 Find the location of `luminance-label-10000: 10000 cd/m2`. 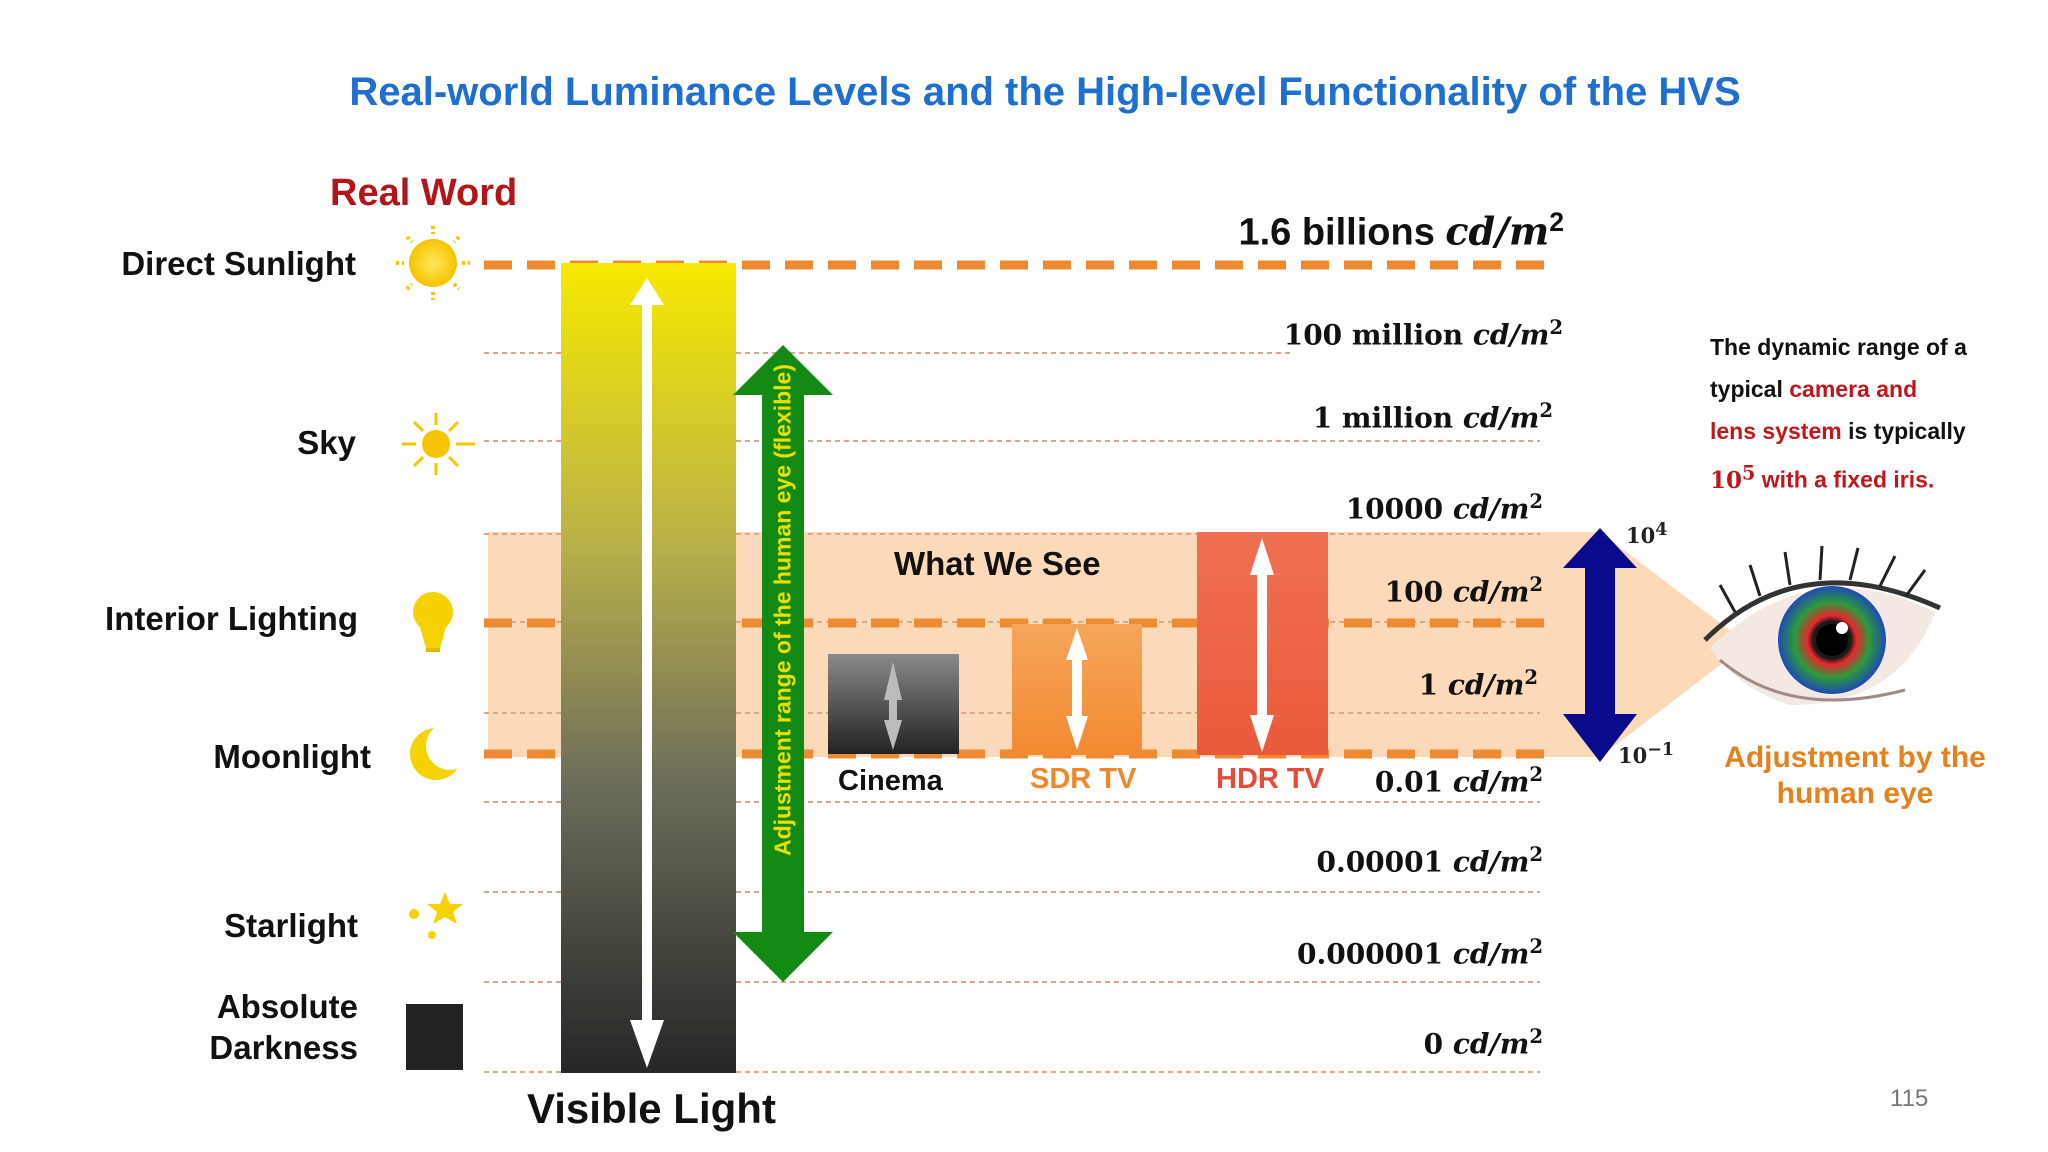

luminance-label-10000: 10000 cd/m2 is located at coordinates (1444, 507).